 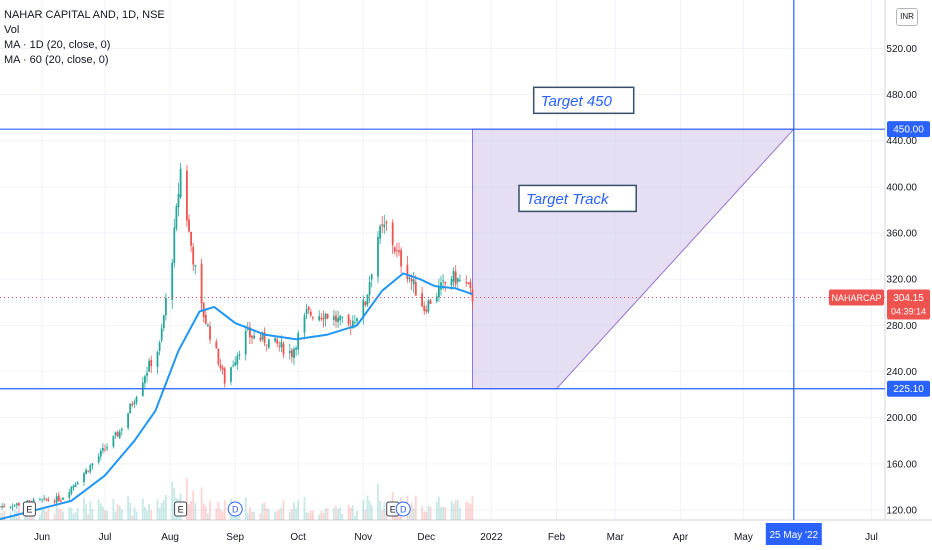 I want to click on annotation-text: Target Track, so click(x=568, y=199).